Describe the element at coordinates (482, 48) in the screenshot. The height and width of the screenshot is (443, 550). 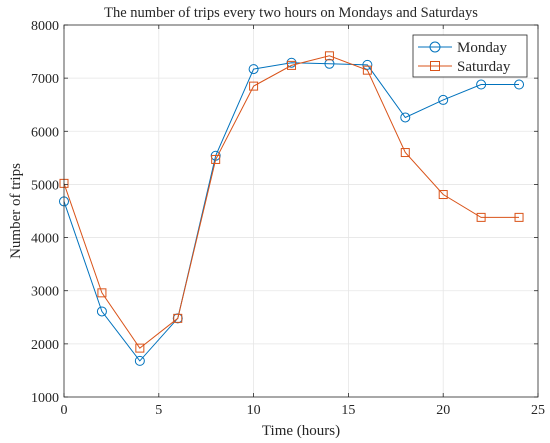
I see `legend-label-monday: Monday` at that location.